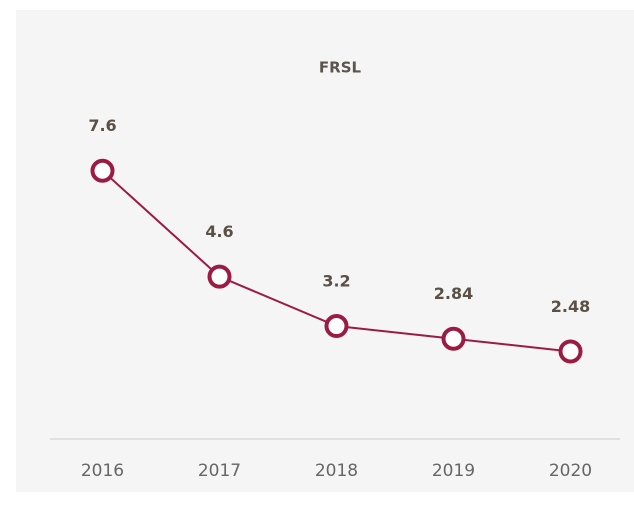 Image resolution: width=634 pixels, height=519 pixels. Describe the element at coordinates (102, 471) in the screenshot. I see `x-tick-label: 2016` at that location.